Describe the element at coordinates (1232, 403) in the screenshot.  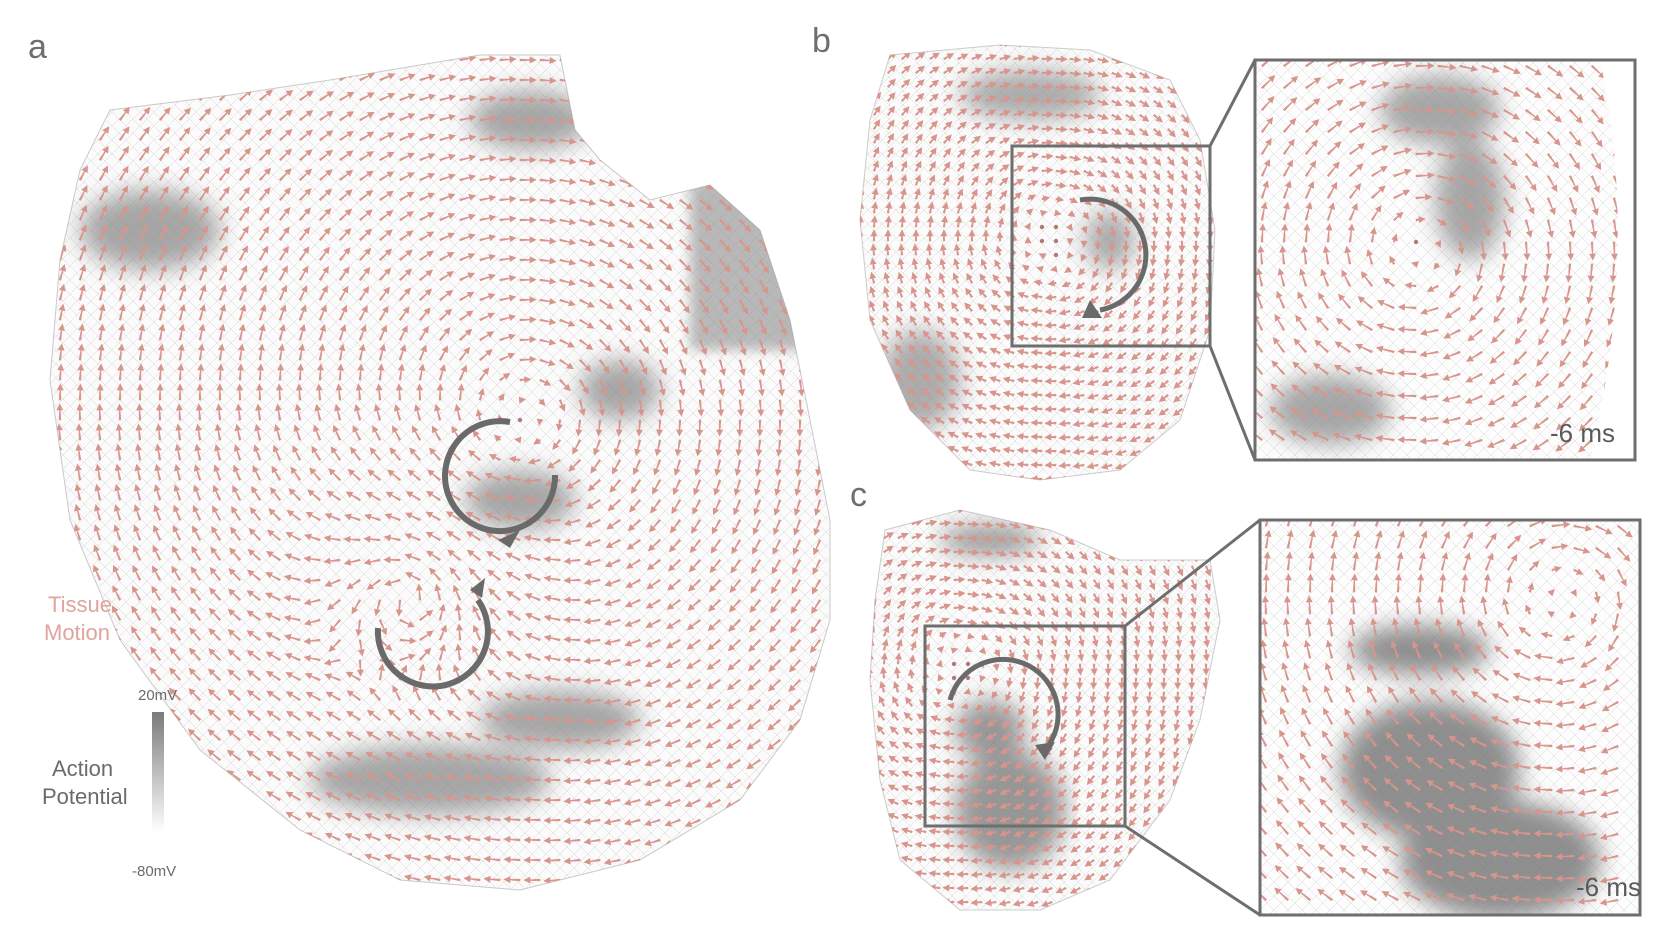
I see `panel-b-zoom-connector-bottom` at that location.